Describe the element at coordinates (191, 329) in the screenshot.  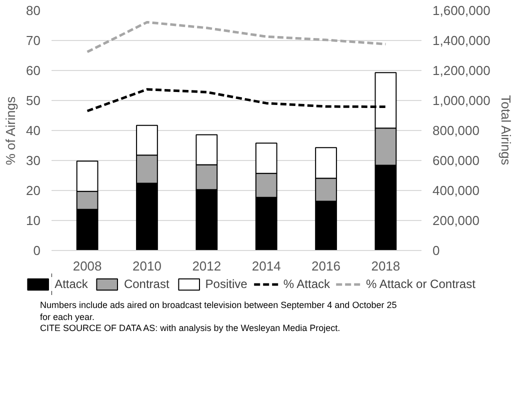
I see `text: CITE SOURCE OF DATA AS: with analysis by the Wesleyan Media Project.` at that location.